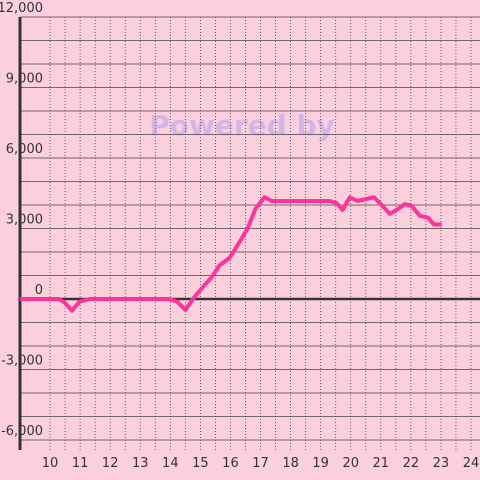  What do you see at coordinates (411, 463) in the screenshot?
I see `x-tick-label: 22` at bounding box center [411, 463].